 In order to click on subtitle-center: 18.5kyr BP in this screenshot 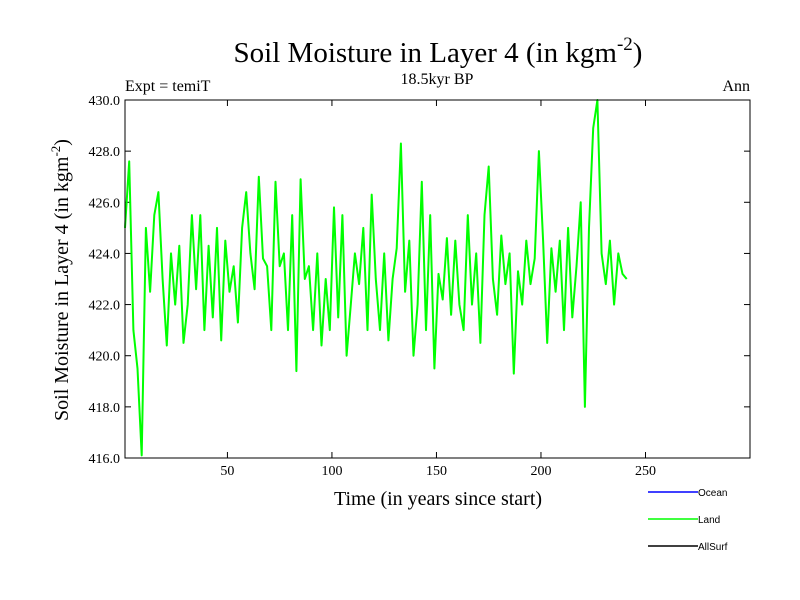, I will do `click(437, 79)`.